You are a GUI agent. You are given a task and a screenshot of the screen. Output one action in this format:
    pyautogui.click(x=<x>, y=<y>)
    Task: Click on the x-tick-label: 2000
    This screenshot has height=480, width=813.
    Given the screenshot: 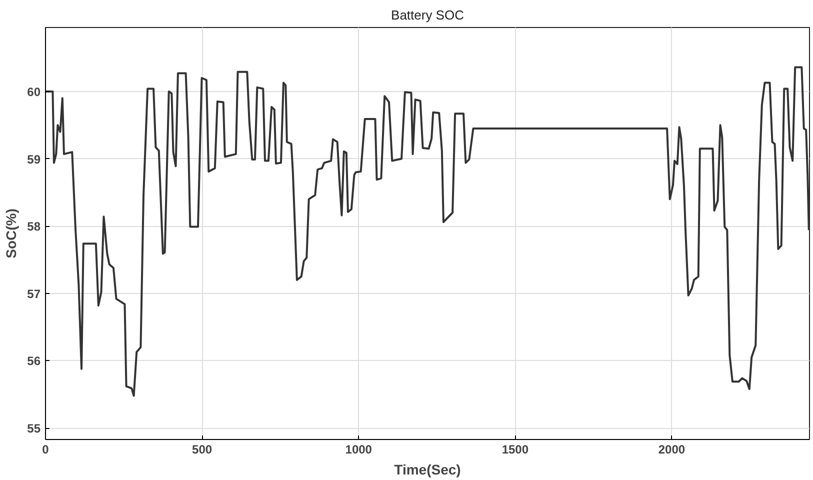 What is the action you would take?
    pyautogui.click(x=672, y=449)
    